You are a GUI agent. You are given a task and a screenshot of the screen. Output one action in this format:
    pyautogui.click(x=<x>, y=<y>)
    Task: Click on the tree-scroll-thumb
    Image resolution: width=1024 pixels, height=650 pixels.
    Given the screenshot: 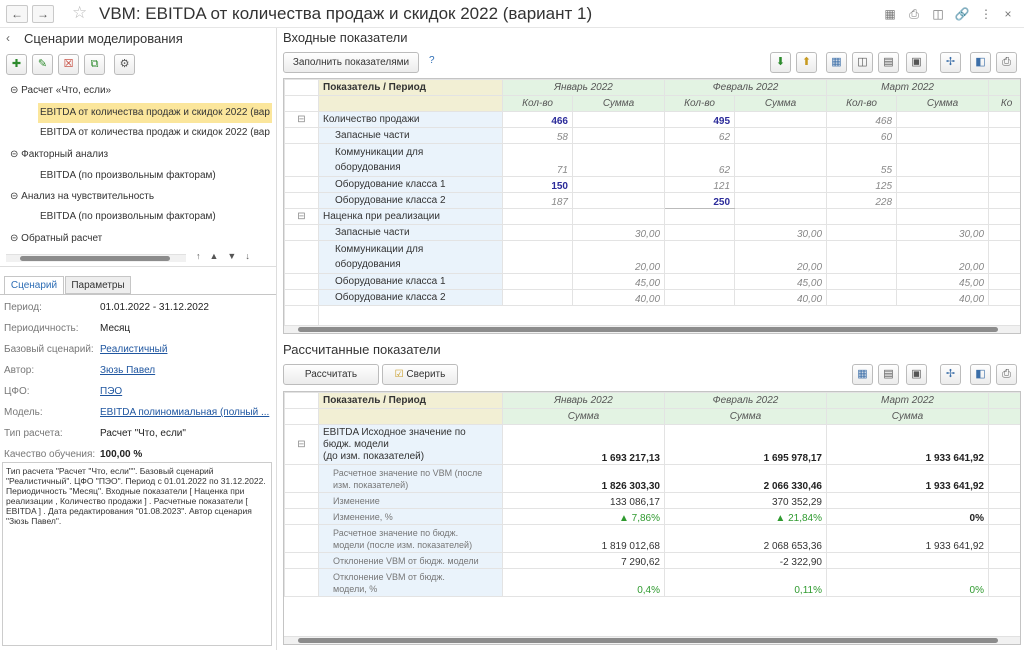 What is the action you would take?
    pyautogui.click(x=95, y=258)
    